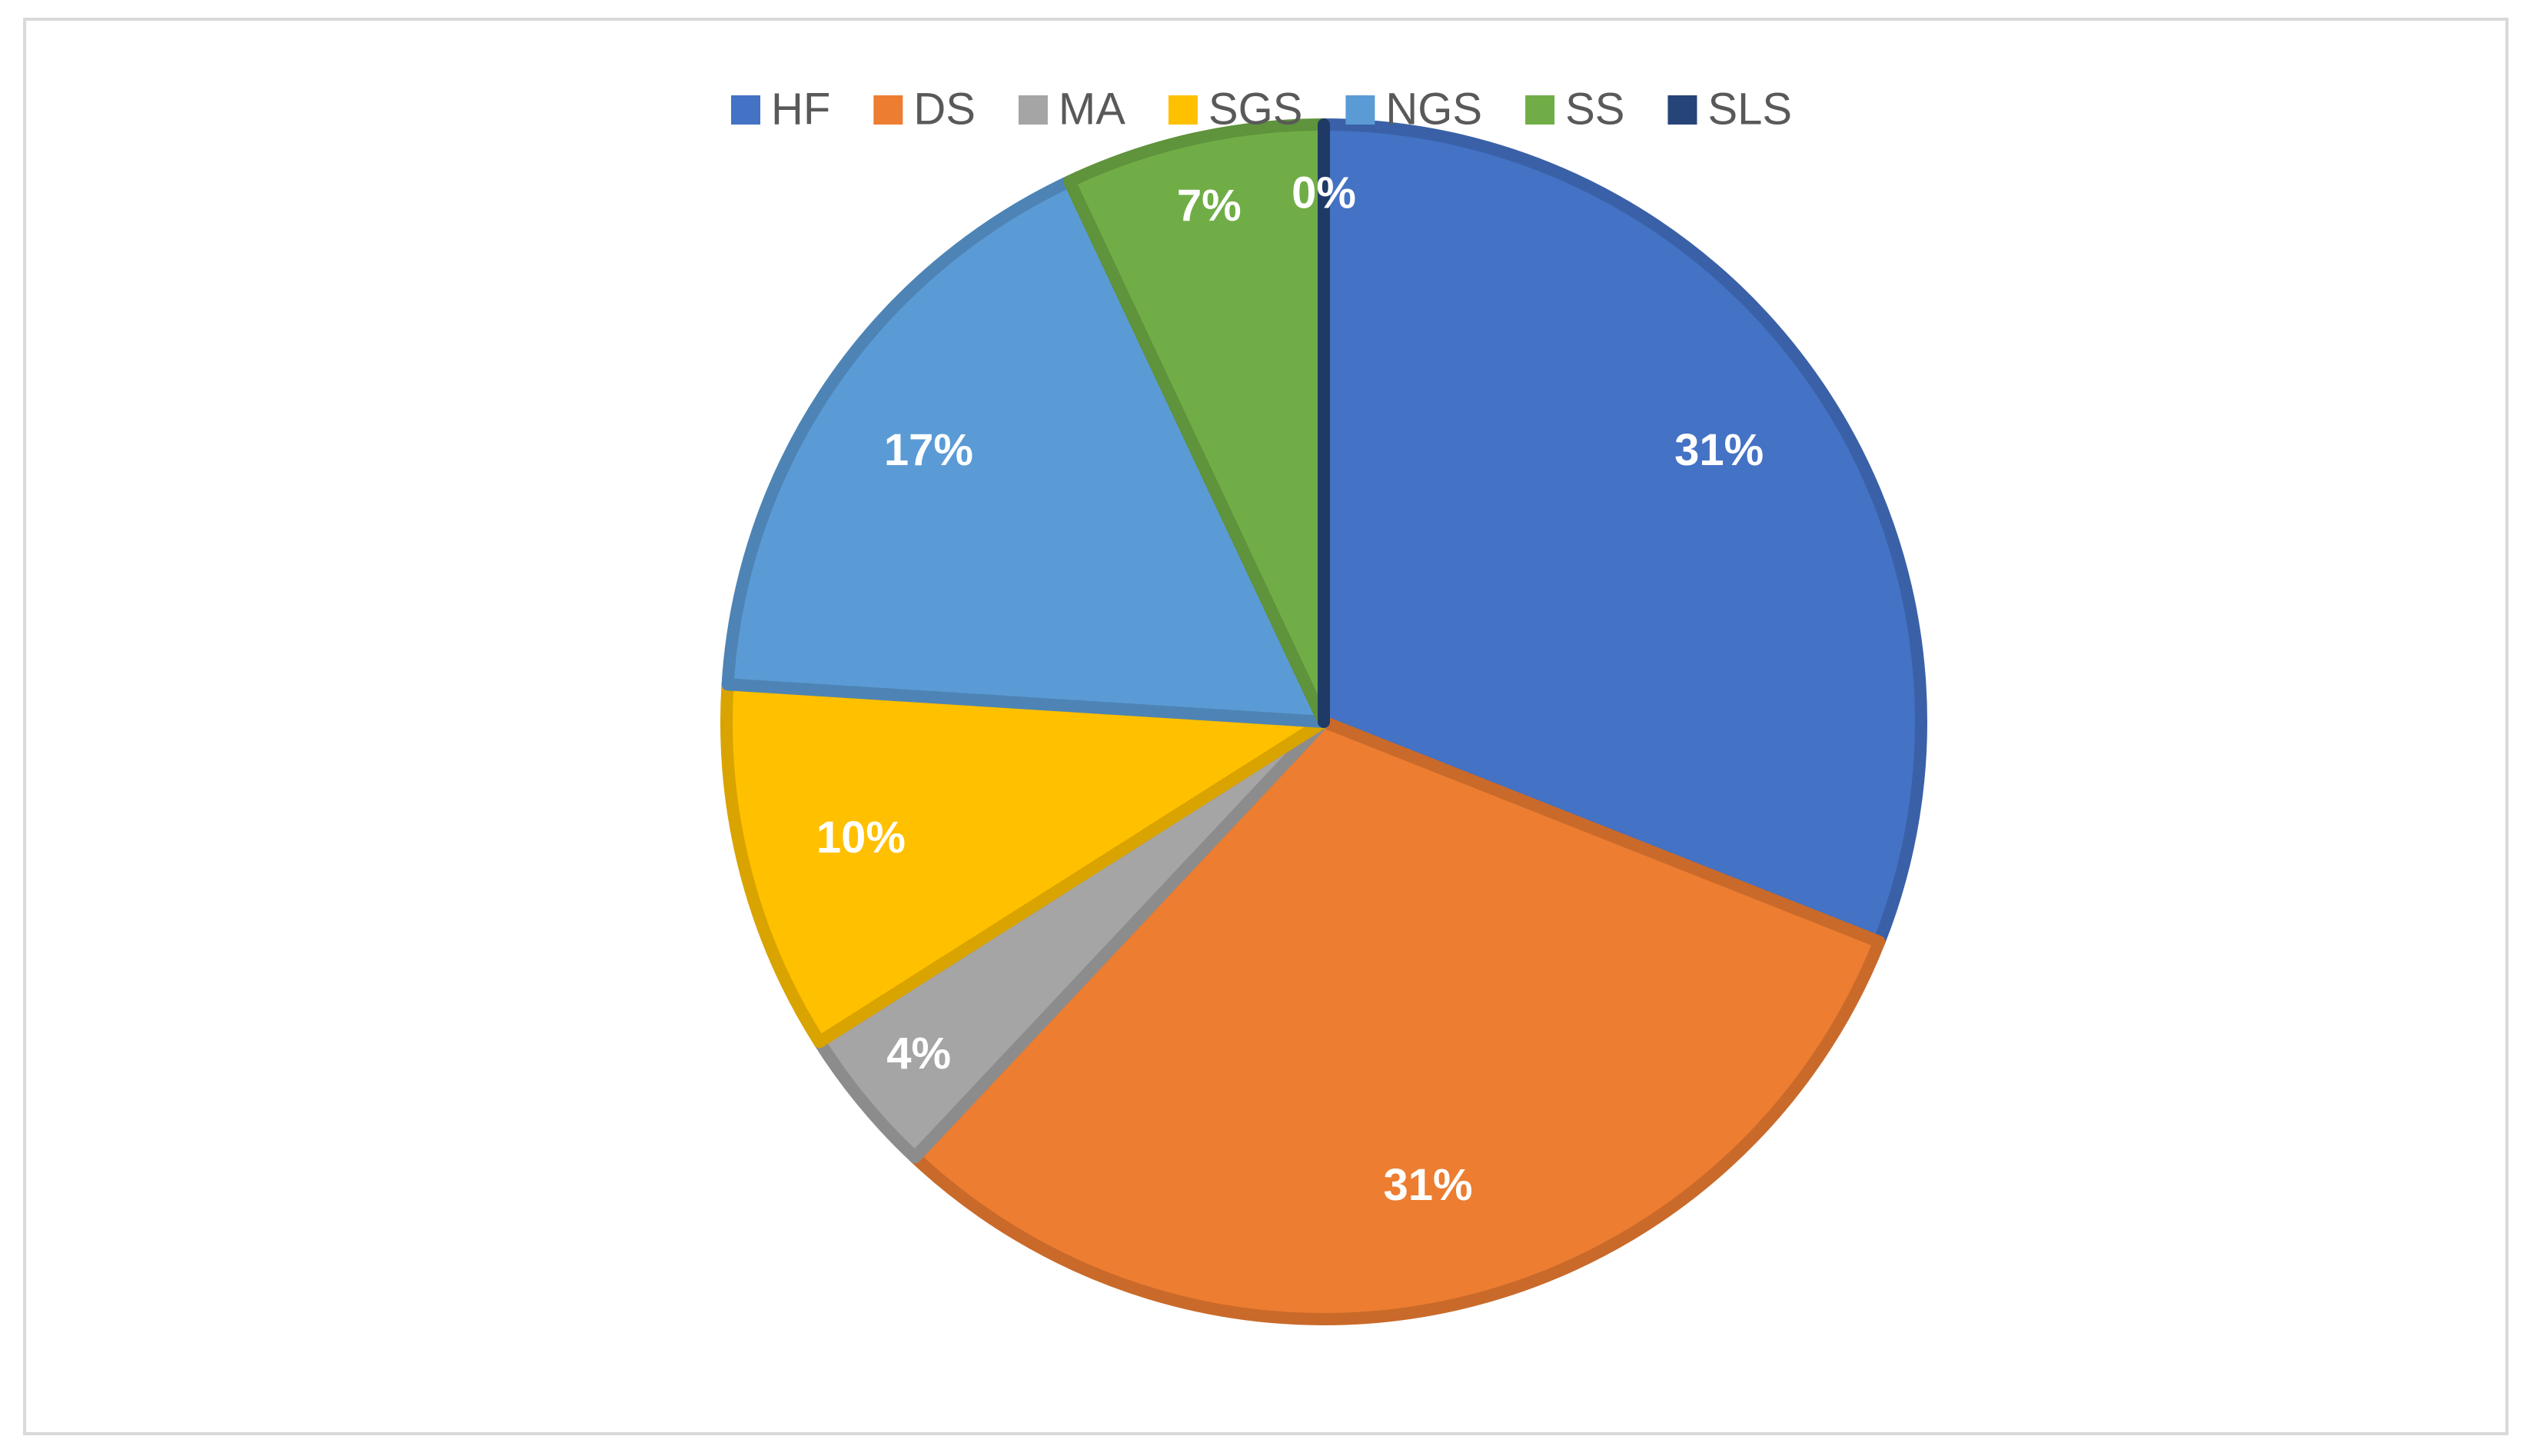  What do you see at coordinates (1749, 109) in the screenshot?
I see `legend-label: SLS` at bounding box center [1749, 109].